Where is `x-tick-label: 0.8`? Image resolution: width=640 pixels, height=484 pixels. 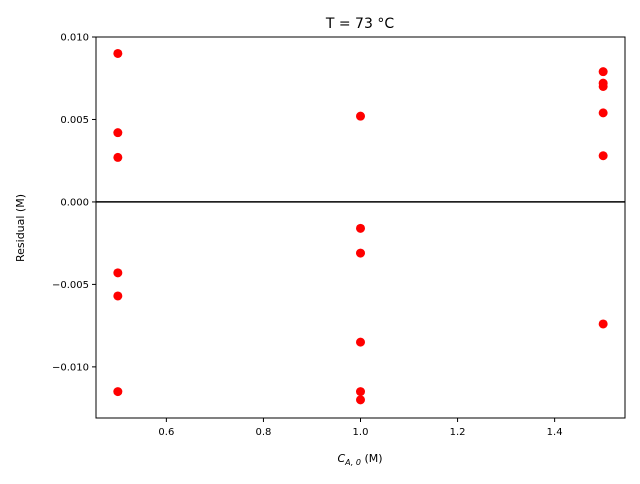
x-tick-label: 0.8 is located at coordinates (263, 432).